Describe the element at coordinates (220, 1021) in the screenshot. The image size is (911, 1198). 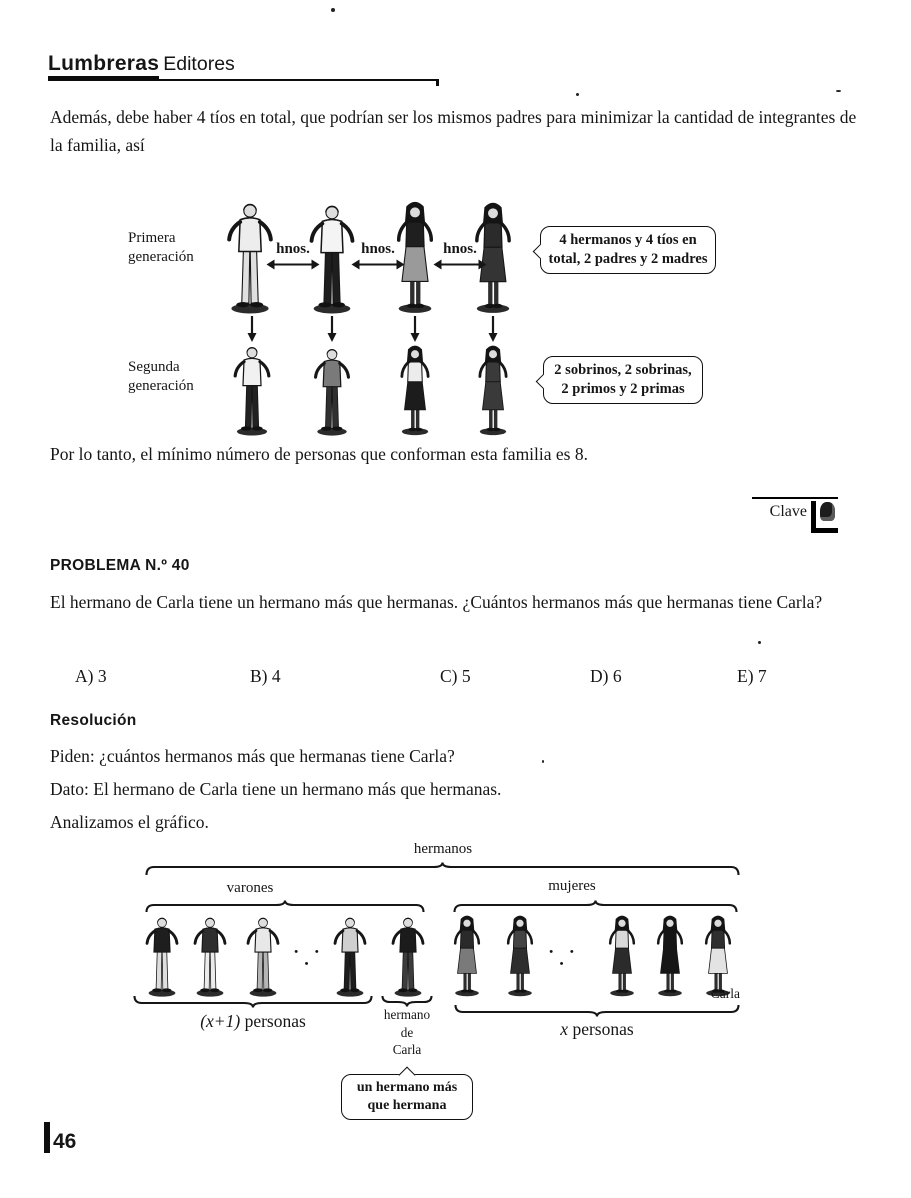
I see `left-count-math: (x+1)` at that location.